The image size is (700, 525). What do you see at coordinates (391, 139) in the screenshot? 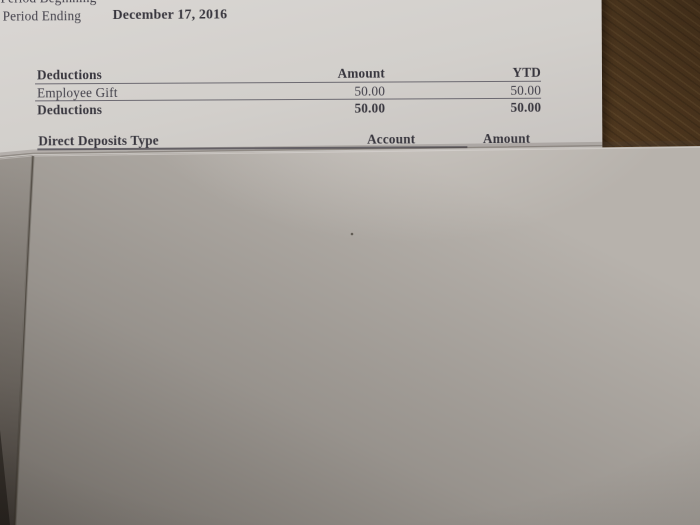
I see `direct-deposits-header-account: Account` at bounding box center [391, 139].